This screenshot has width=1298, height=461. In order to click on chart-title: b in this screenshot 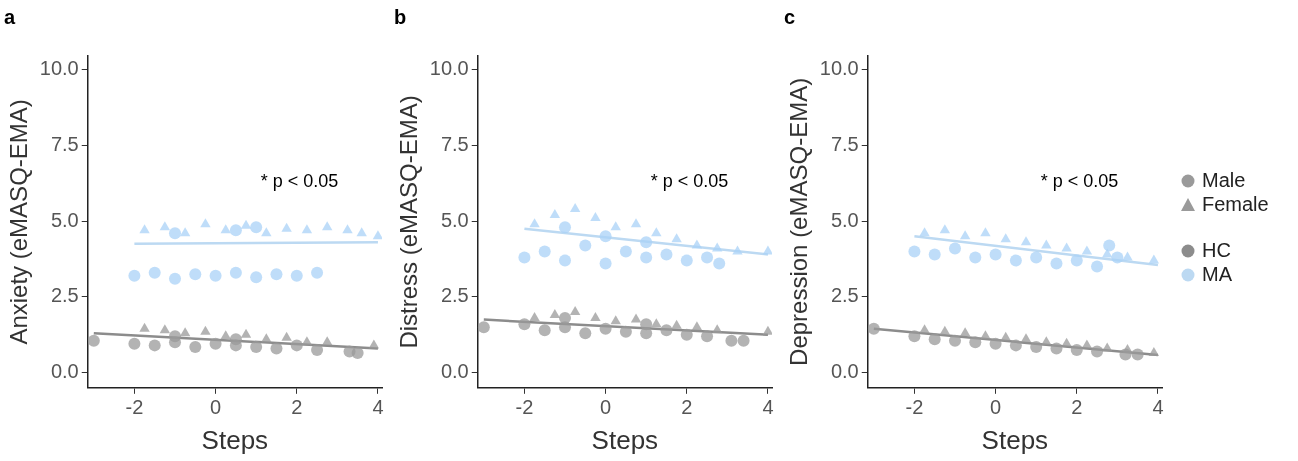, I will do `click(400, 16)`.